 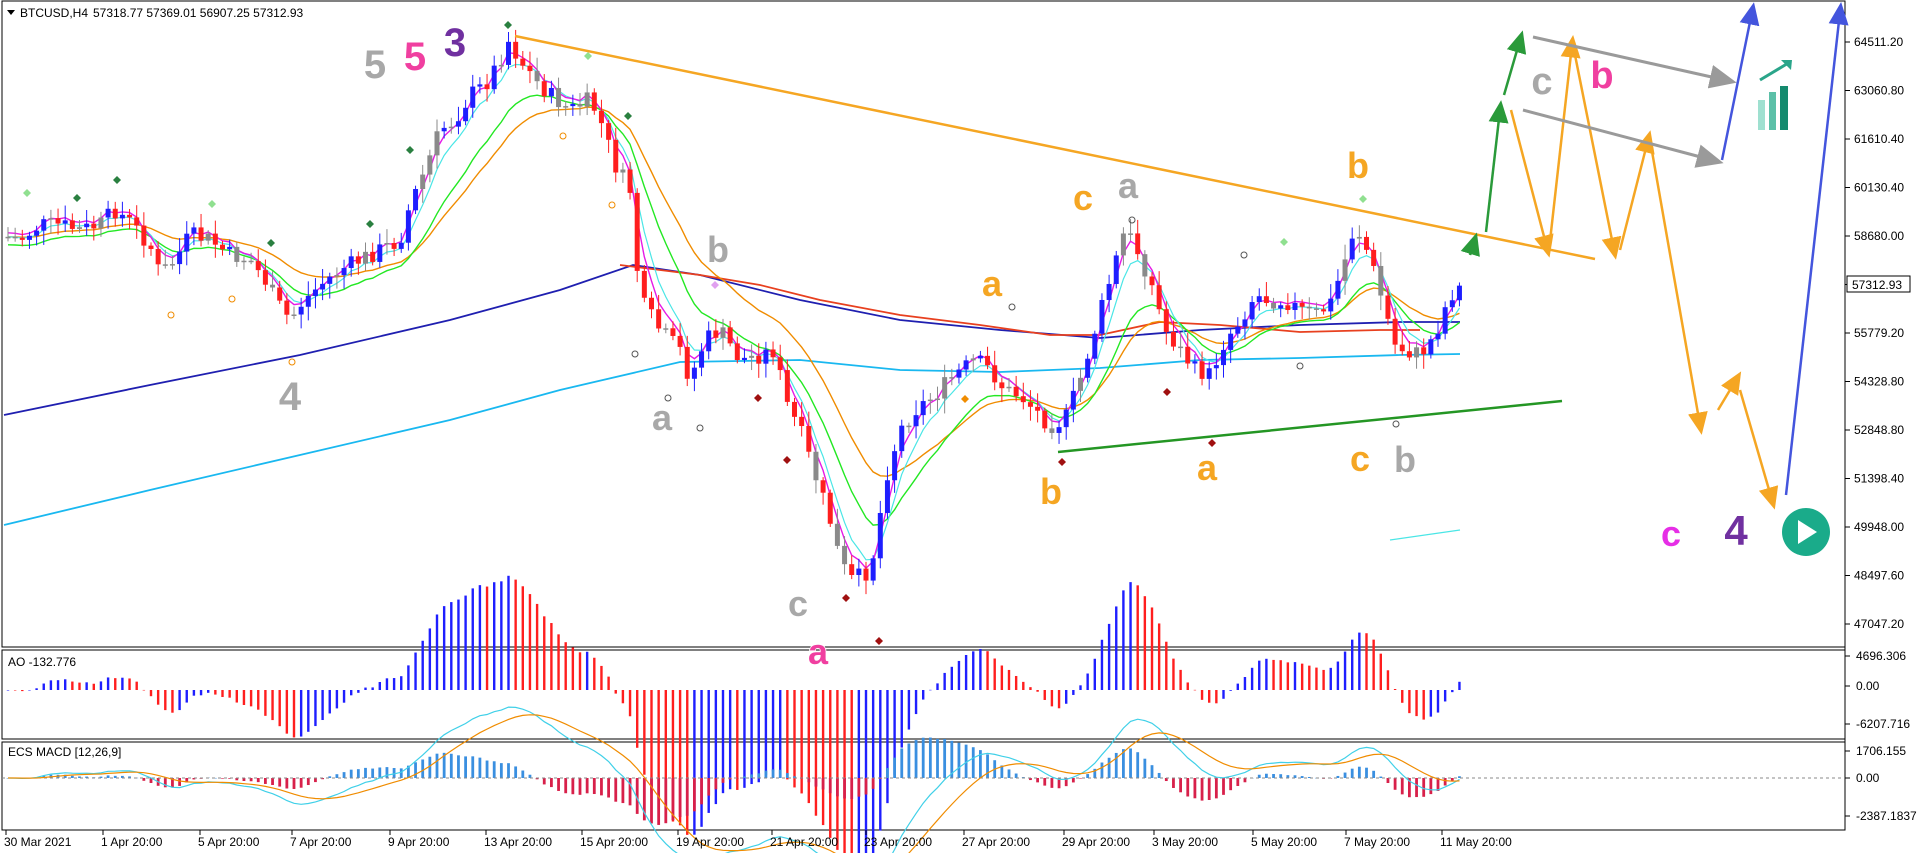 I want to click on wave-label: c, so click(x=1541, y=82).